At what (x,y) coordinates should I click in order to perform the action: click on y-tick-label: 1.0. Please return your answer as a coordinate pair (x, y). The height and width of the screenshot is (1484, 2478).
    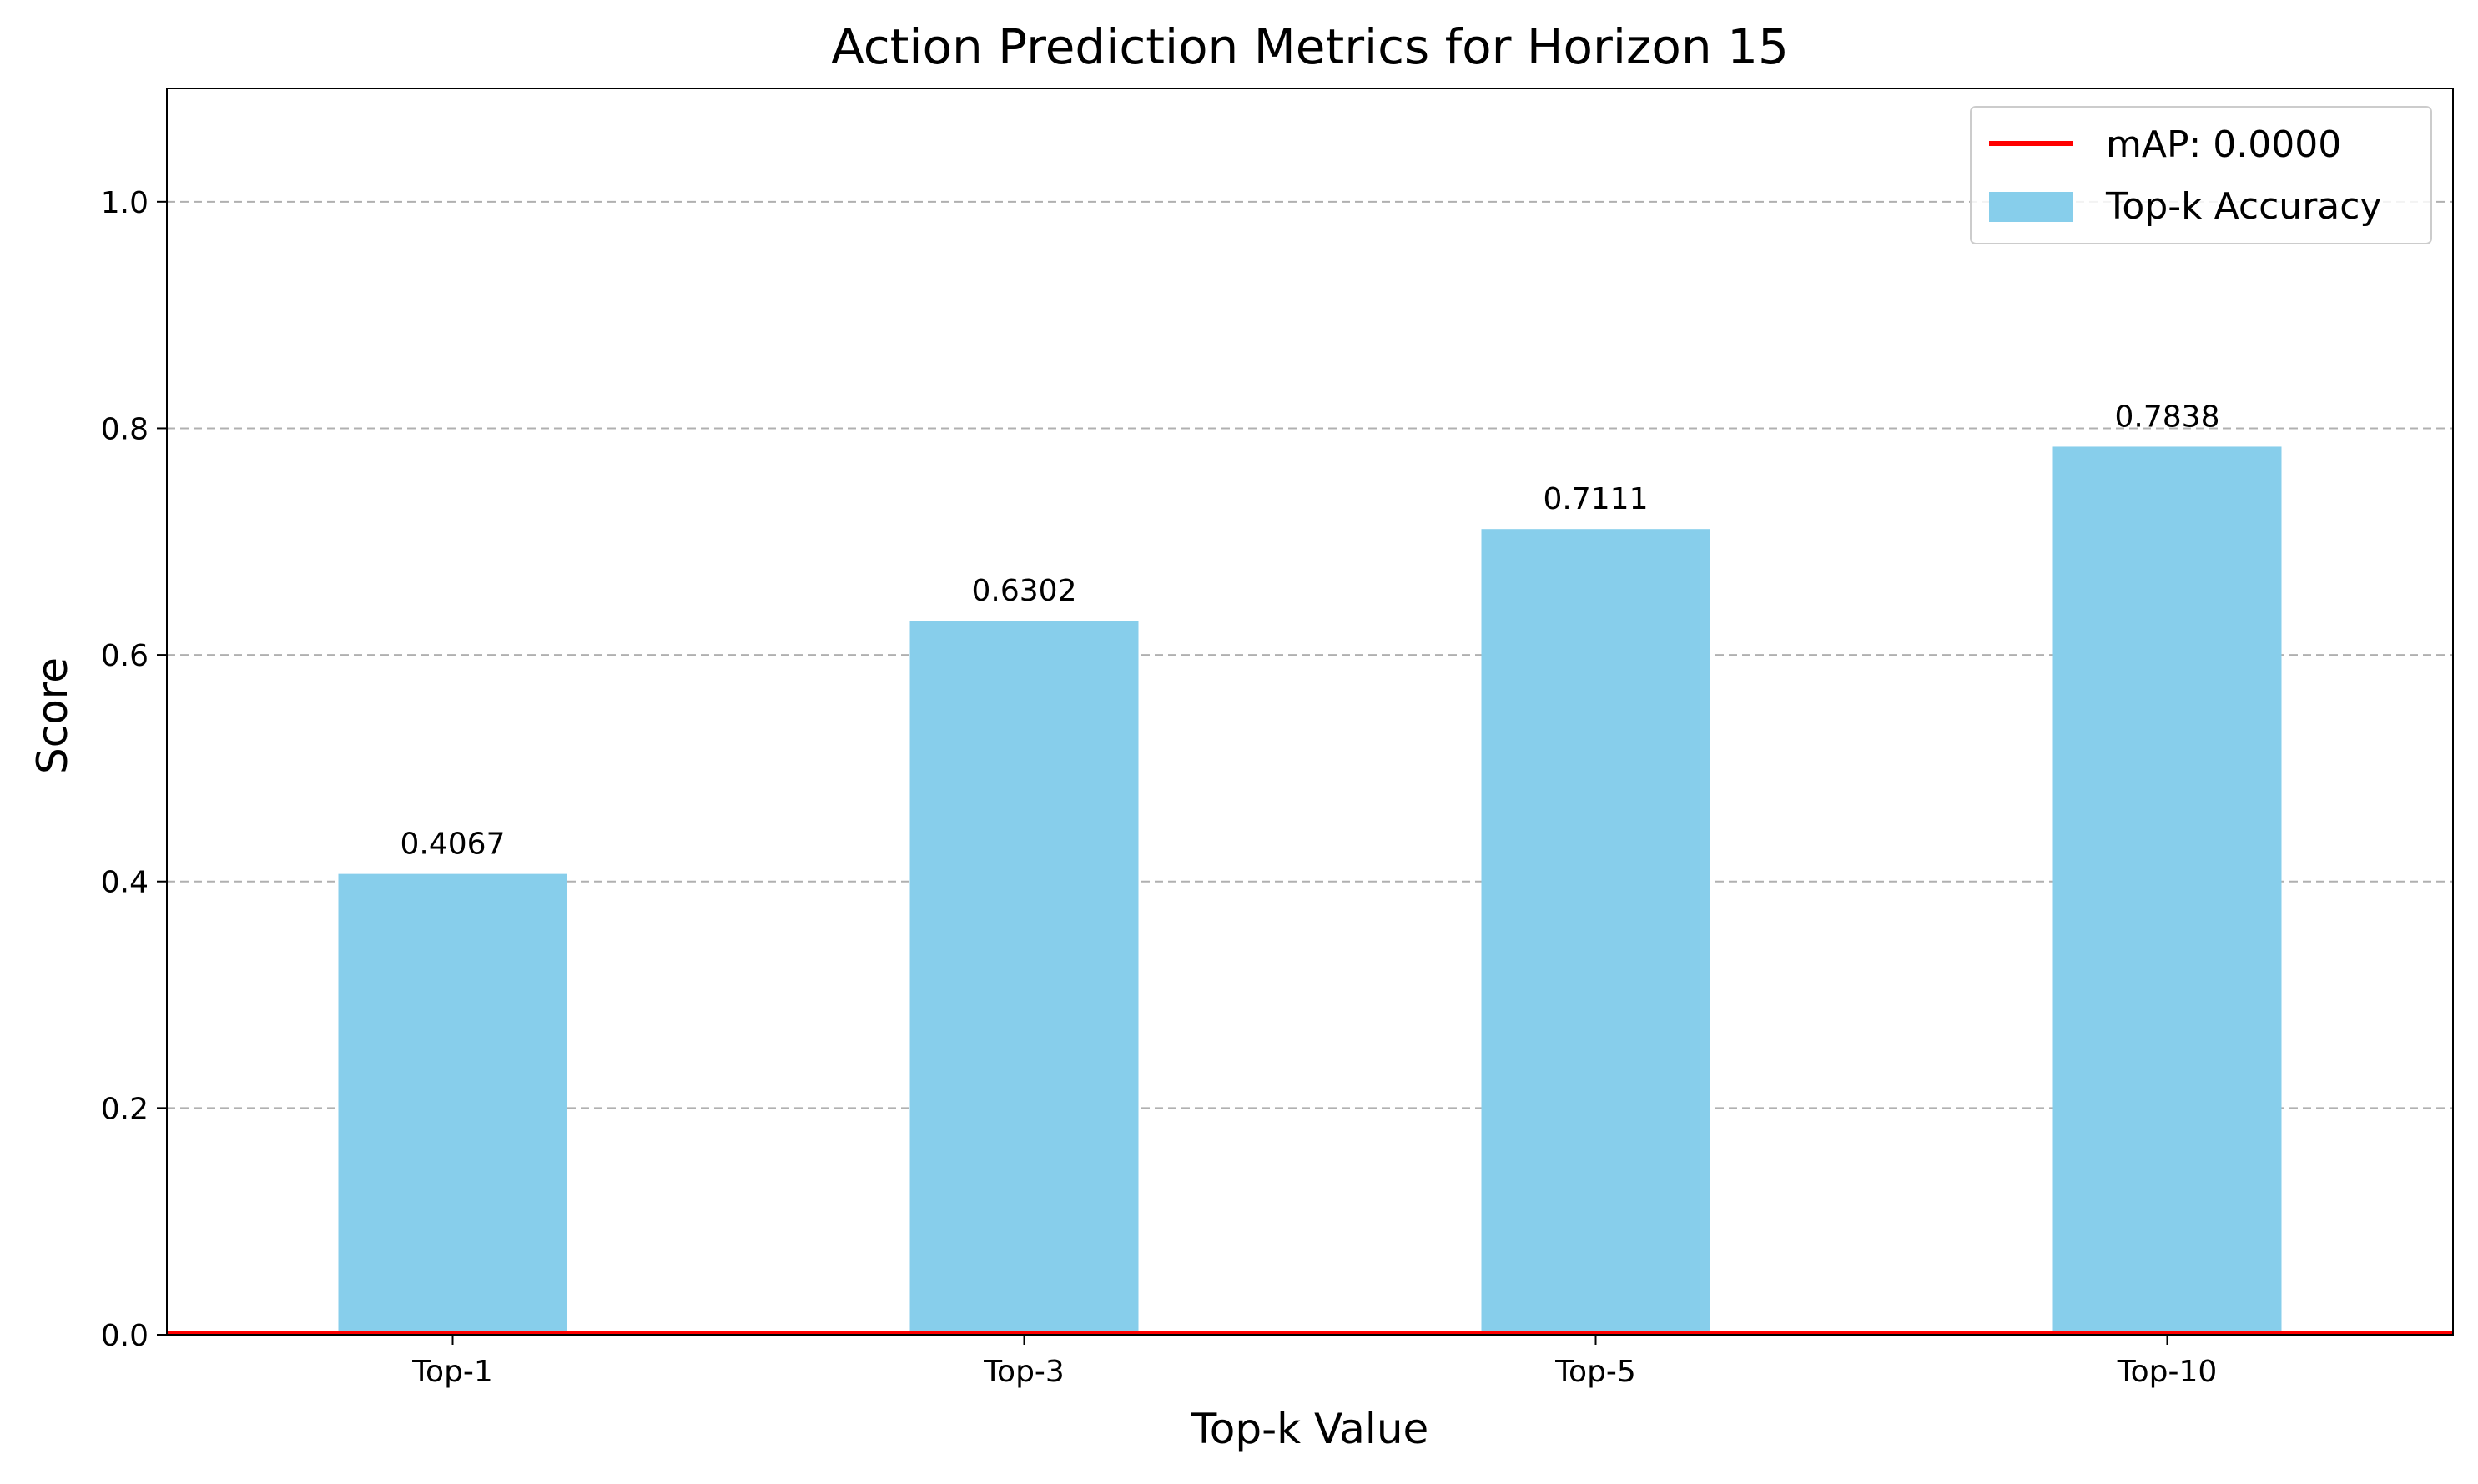
    Looking at the image, I should click on (125, 203).